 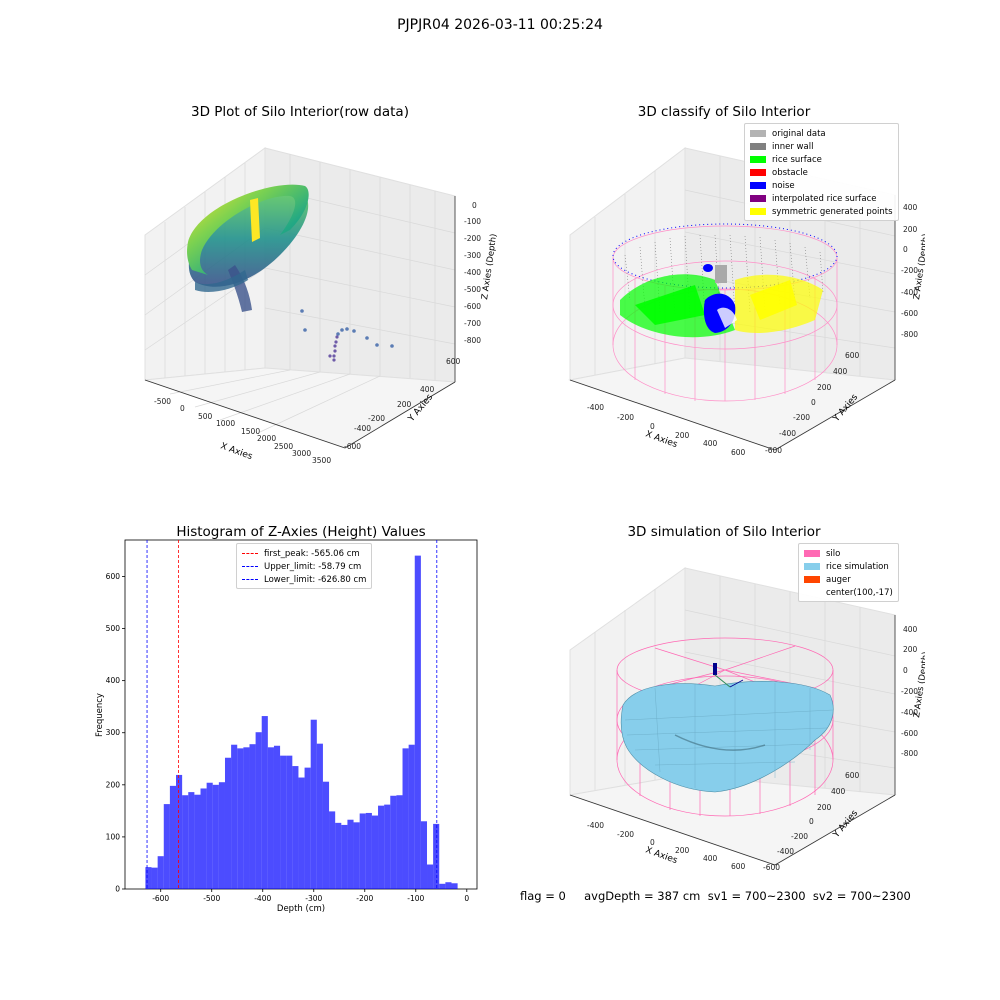 What do you see at coordinates (724, 532) in the screenshot?
I see `simulation-plot-title: 3D simulation of Silo Interior` at bounding box center [724, 532].